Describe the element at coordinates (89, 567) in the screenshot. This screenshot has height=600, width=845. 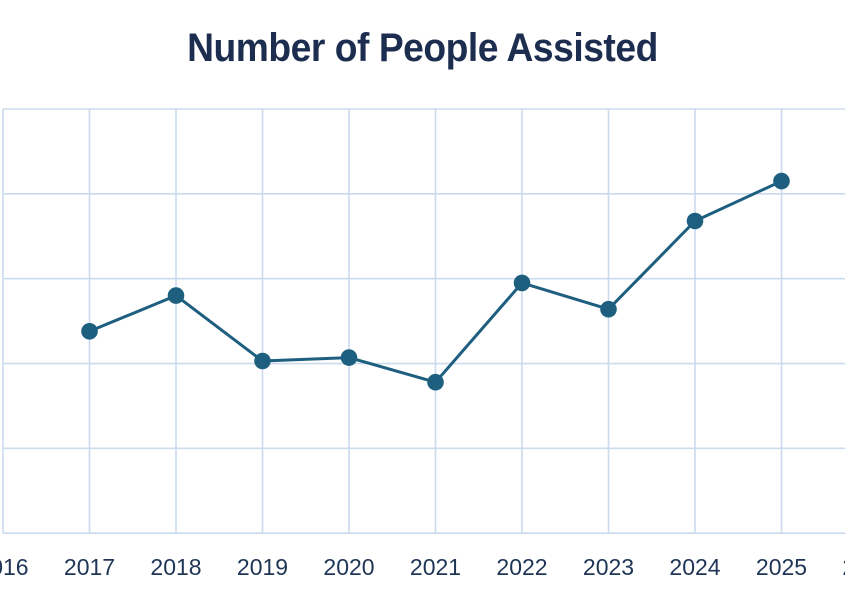
I see `x-tick-label: 2017` at that location.